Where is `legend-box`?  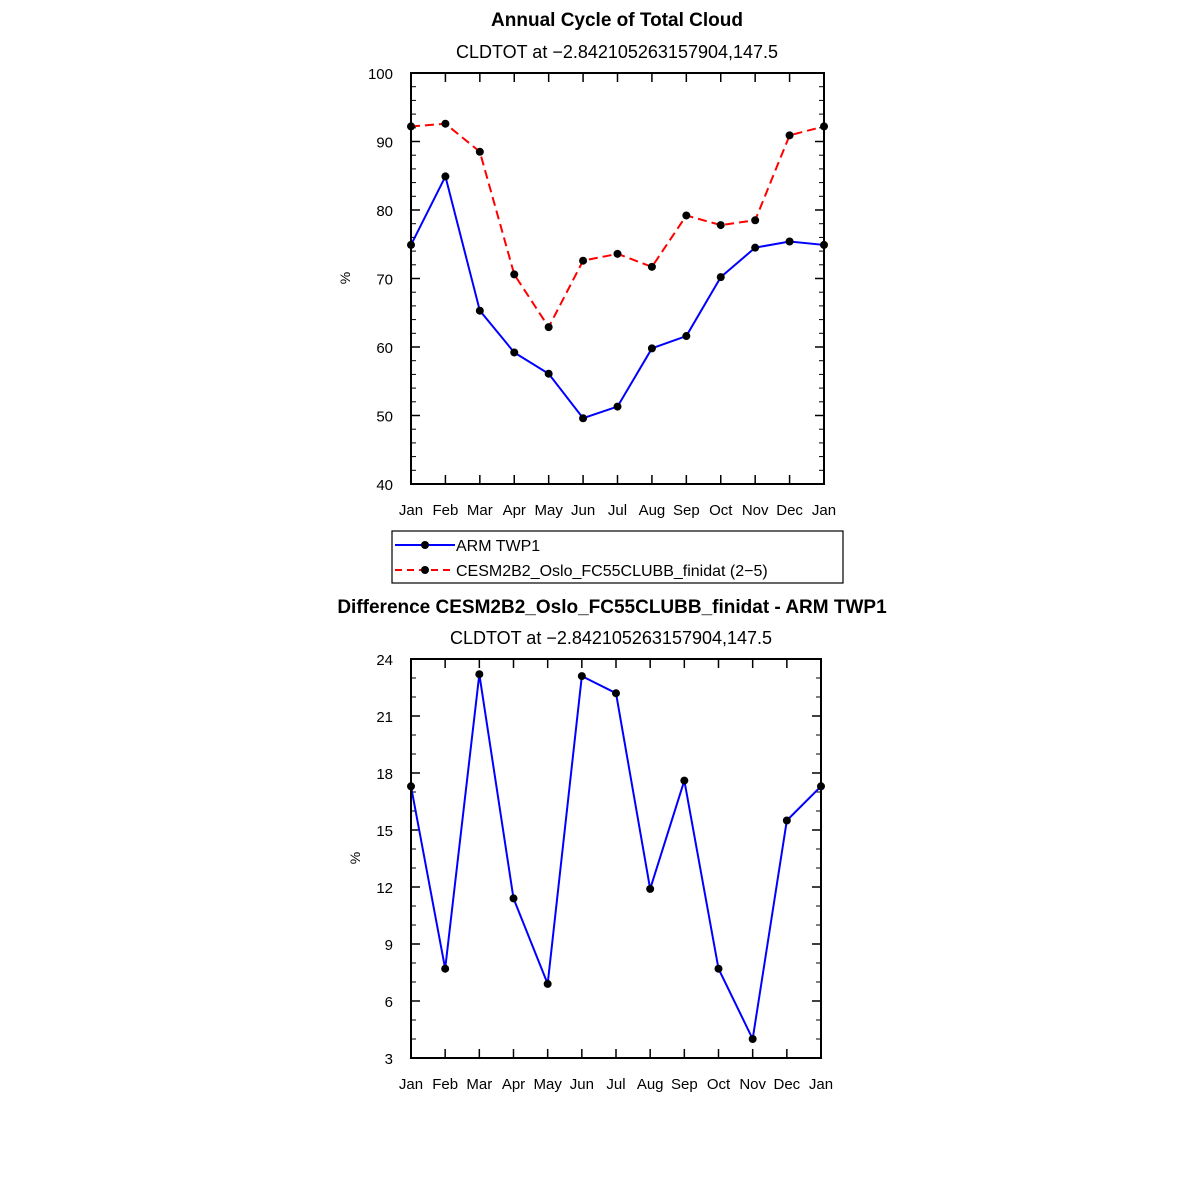 legend-box is located at coordinates (617, 557).